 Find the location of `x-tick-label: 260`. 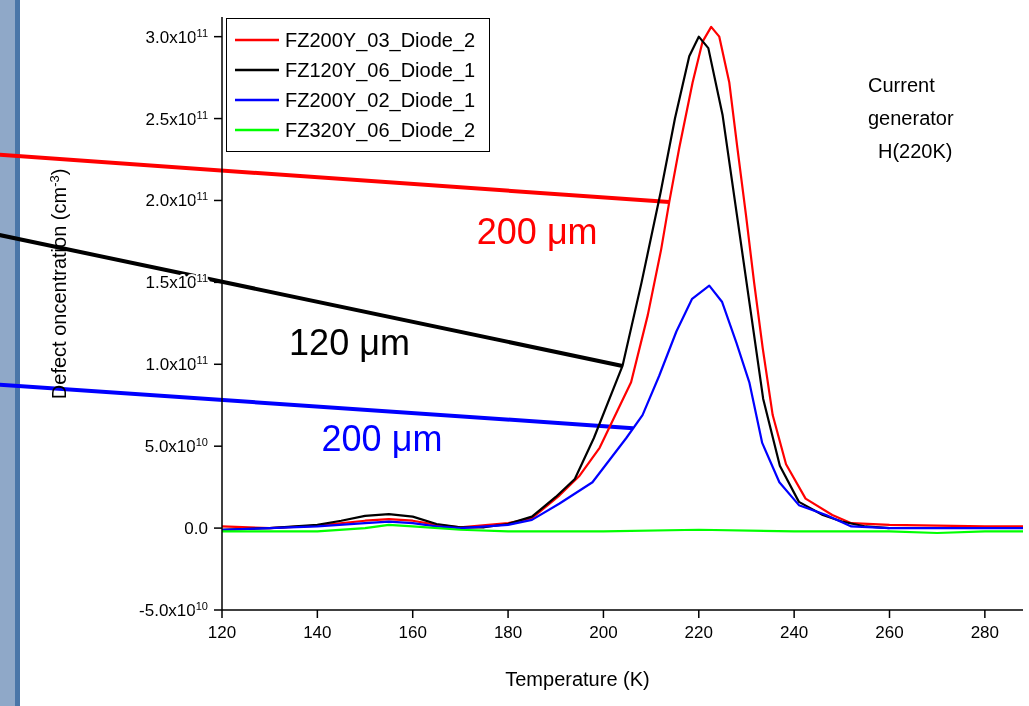

x-tick-label: 260 is located at coordinates (889, 632).